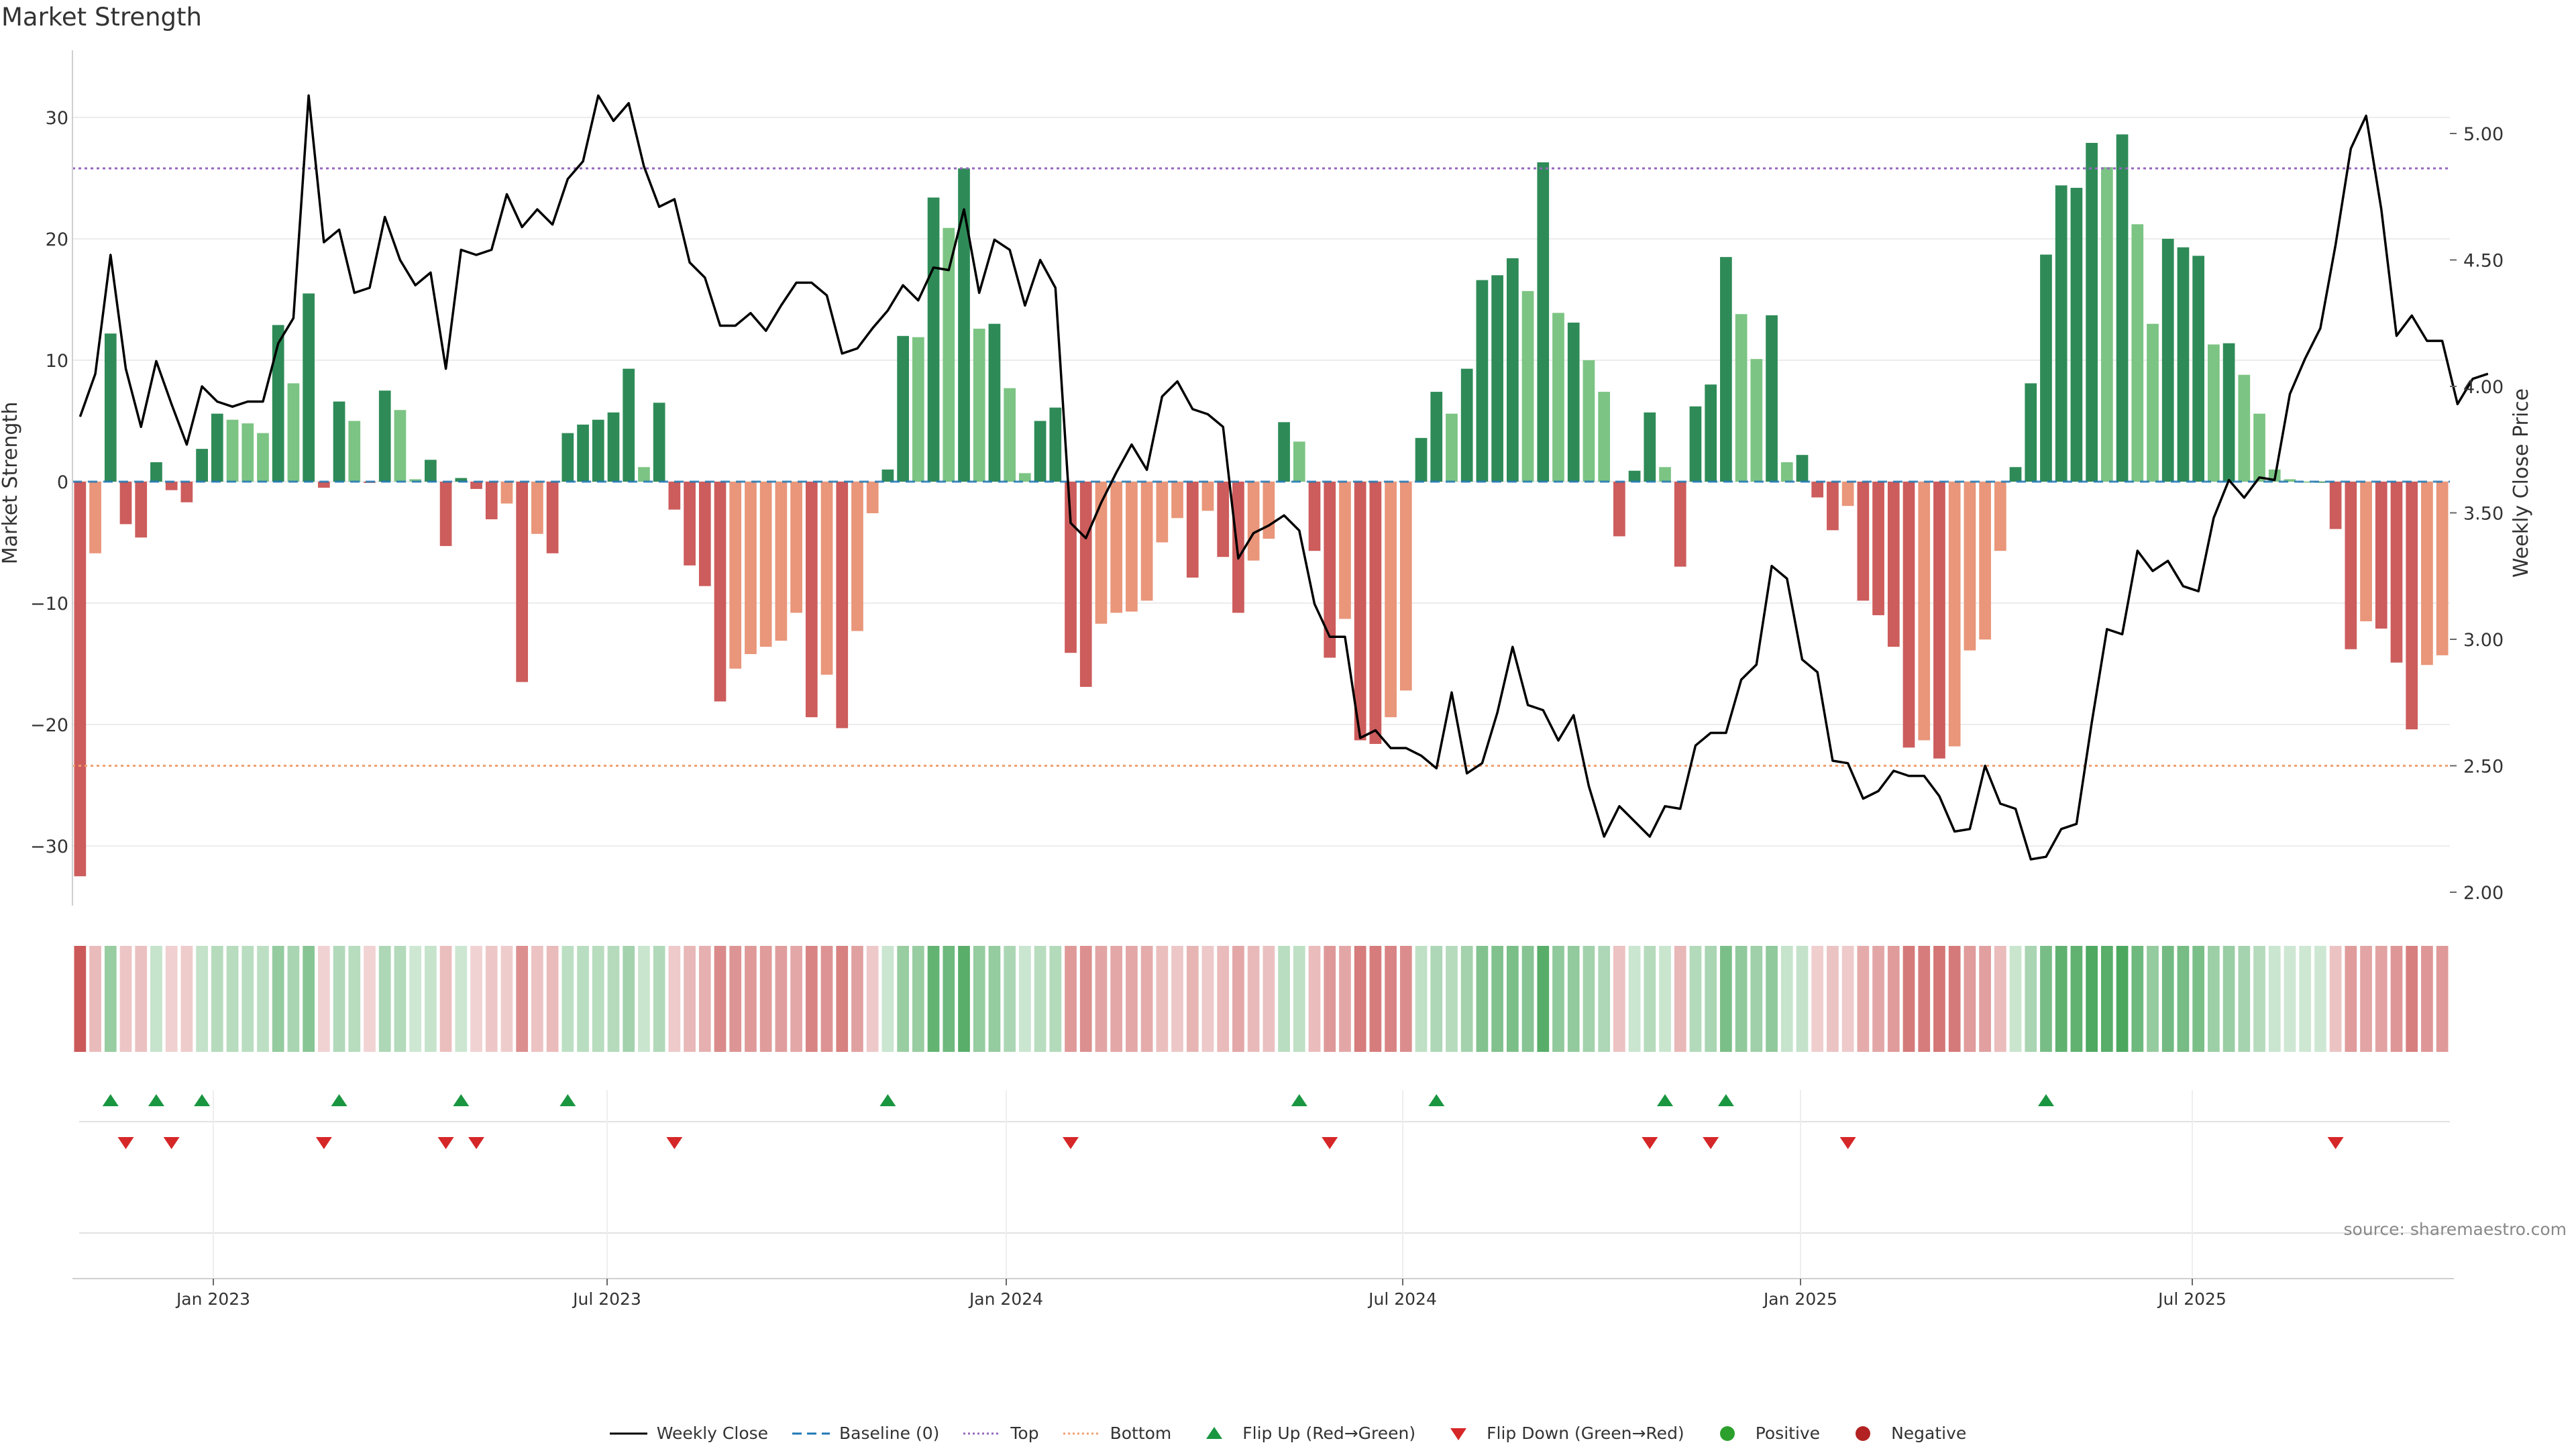  Describe the element at coordinates (101, 17) in the screenshot. I see `chart-title: Market Strength` at that location.